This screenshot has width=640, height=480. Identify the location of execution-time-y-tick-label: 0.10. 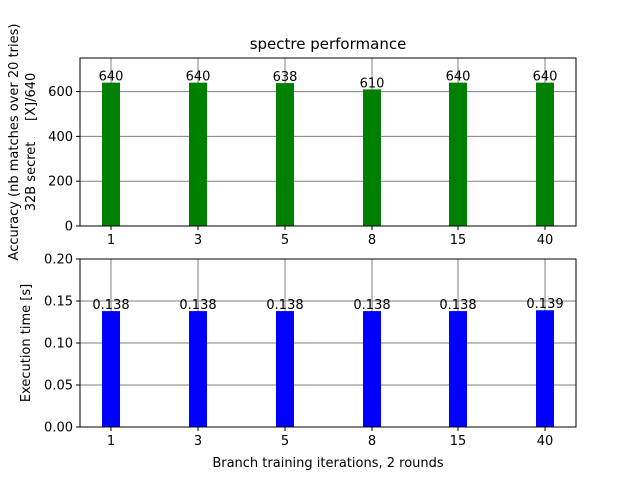
(58, 344).